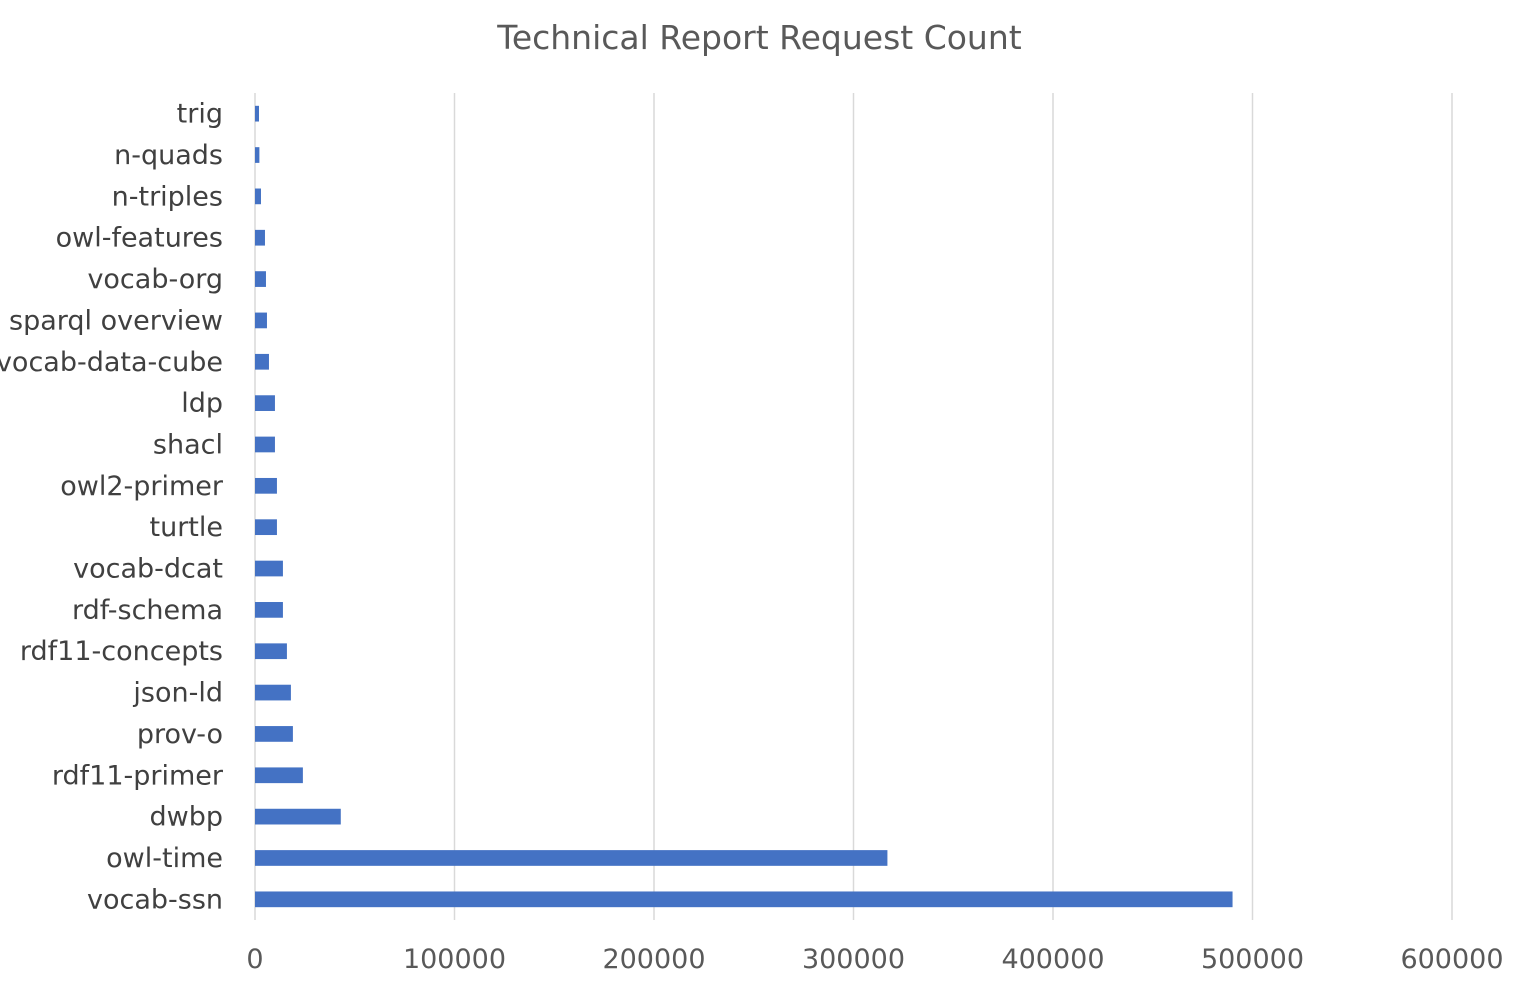 The image size is (1519, 986). Describe the element at coordinates (111, 362) in the screenshot. I see `category-label: vocab-data-cube` at that location.